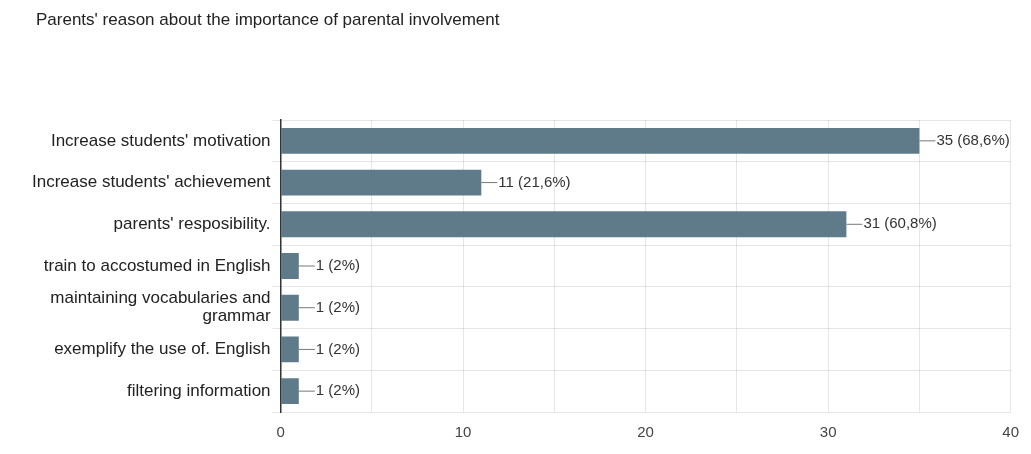 This screenshot has width=1031, height=454. Describe the element at coordinates (192, 223) in the screenshot. I see `y-tick-label: parents' resposibility.` at that location.